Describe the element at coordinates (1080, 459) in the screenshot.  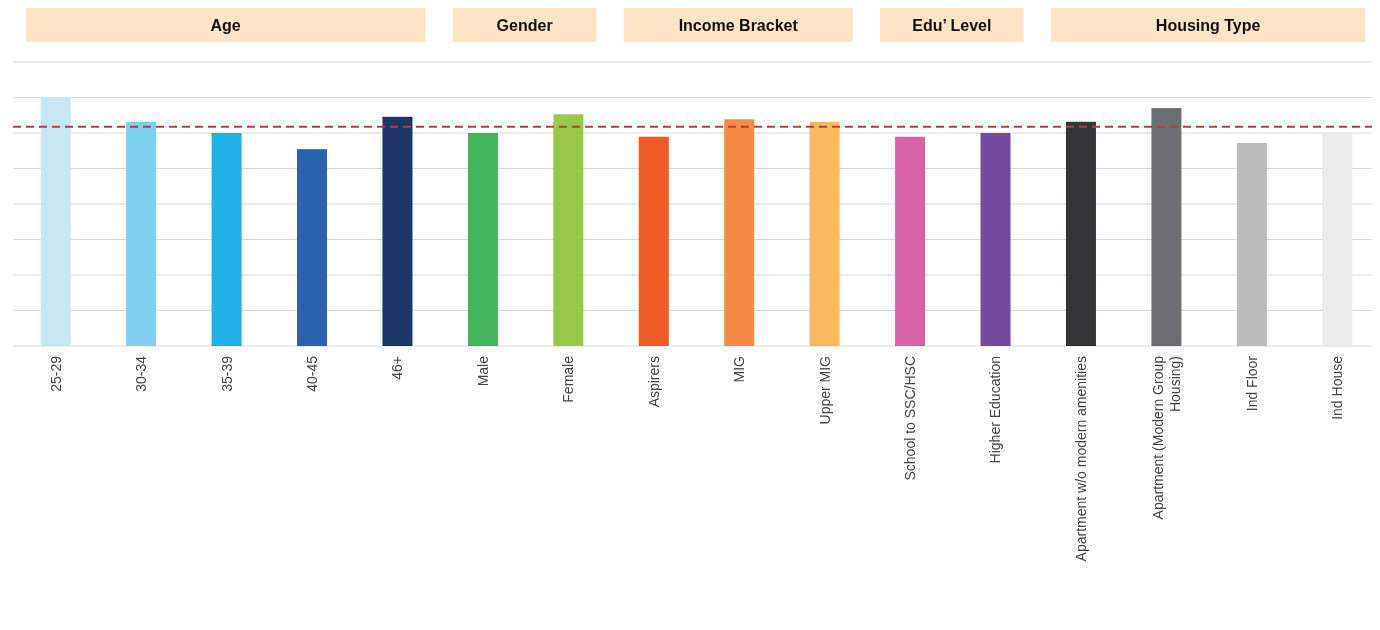
I see `x-tick-label: Apartment w/o modern amenities` at that location.